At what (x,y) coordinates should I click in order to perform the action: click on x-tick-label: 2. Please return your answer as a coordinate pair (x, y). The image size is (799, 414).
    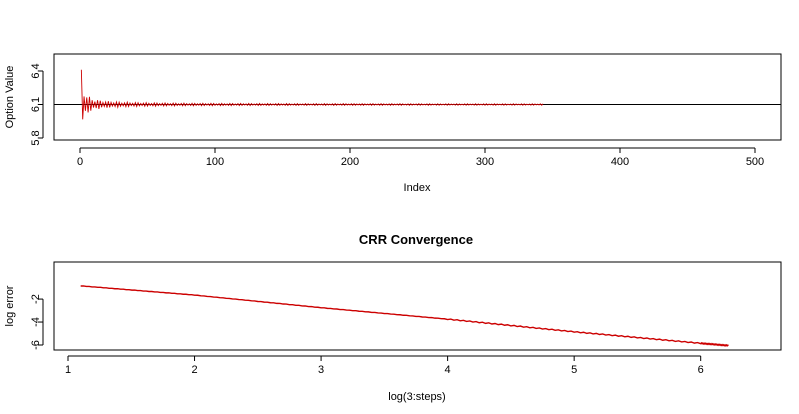
    Looking at the image, I should click on (194, 370).